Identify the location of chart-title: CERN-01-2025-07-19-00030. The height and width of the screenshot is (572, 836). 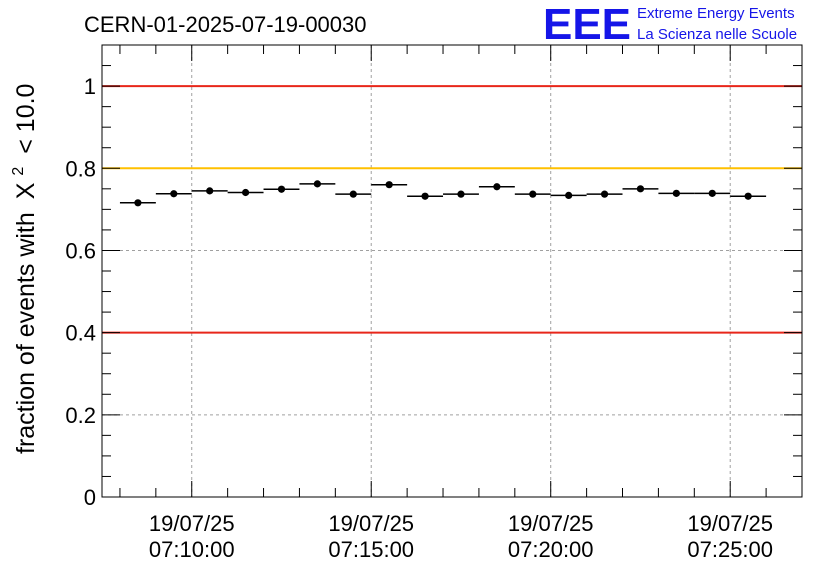
(225, 24).